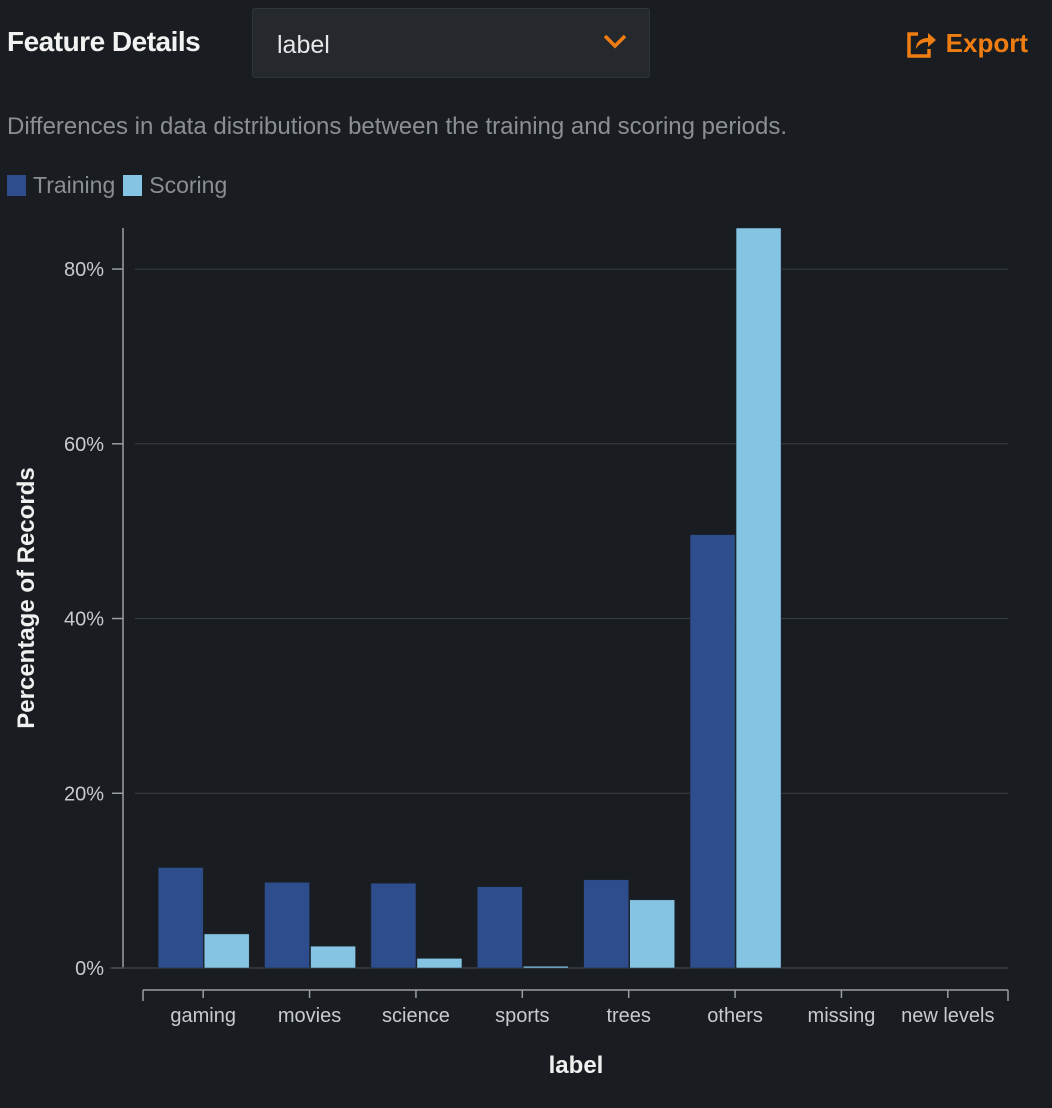 This screenshot has height=1108, width=1052. I want to click on legend-swatch-scoring, so click(133, 185).